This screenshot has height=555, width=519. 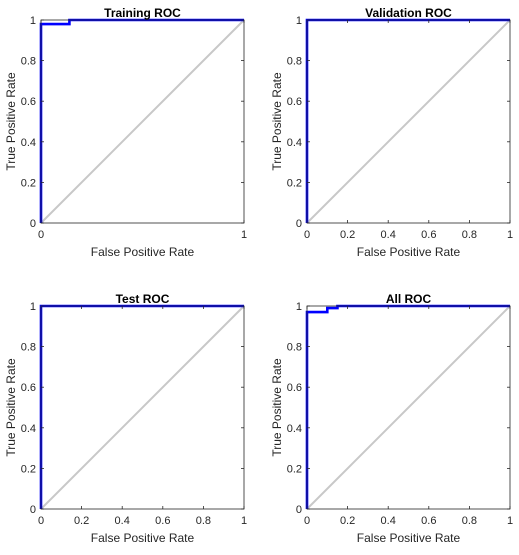 I want to click on chart-title: Test ROC, so click(x=143, y=299).